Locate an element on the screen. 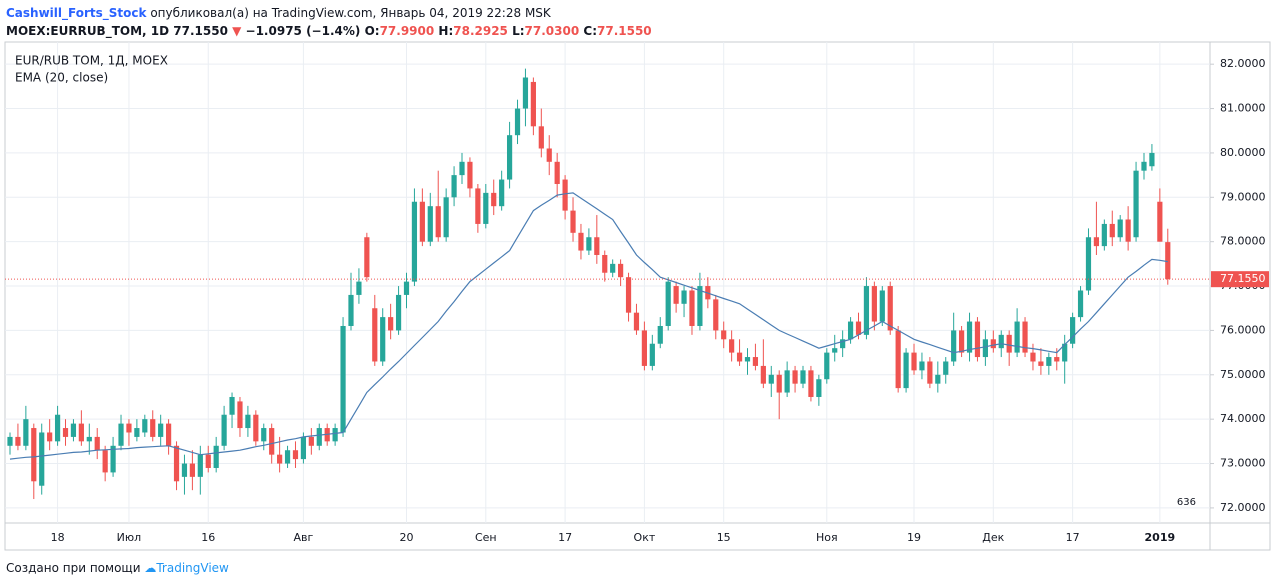  last: 77.1550 is located at coordinates (200, 31).